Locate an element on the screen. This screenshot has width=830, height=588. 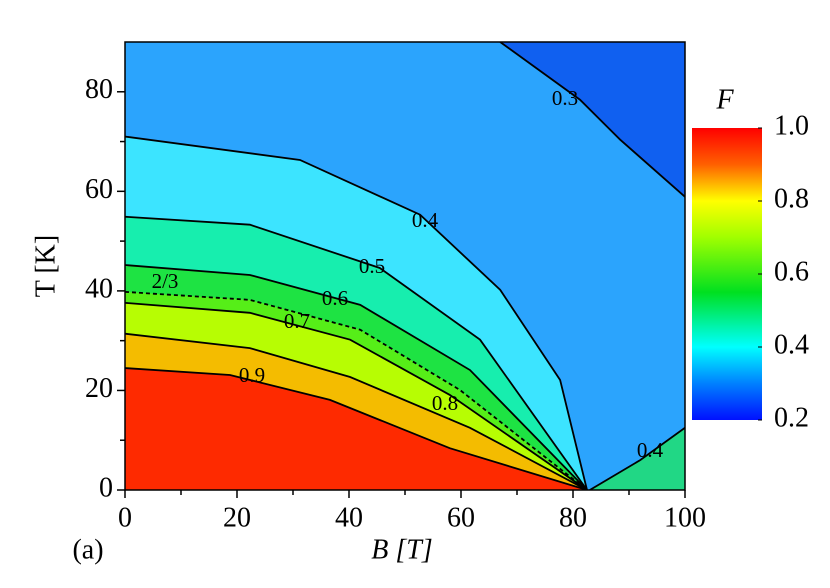
colorbar-tick-label: 1.0 is located at coordinates (791, 125).